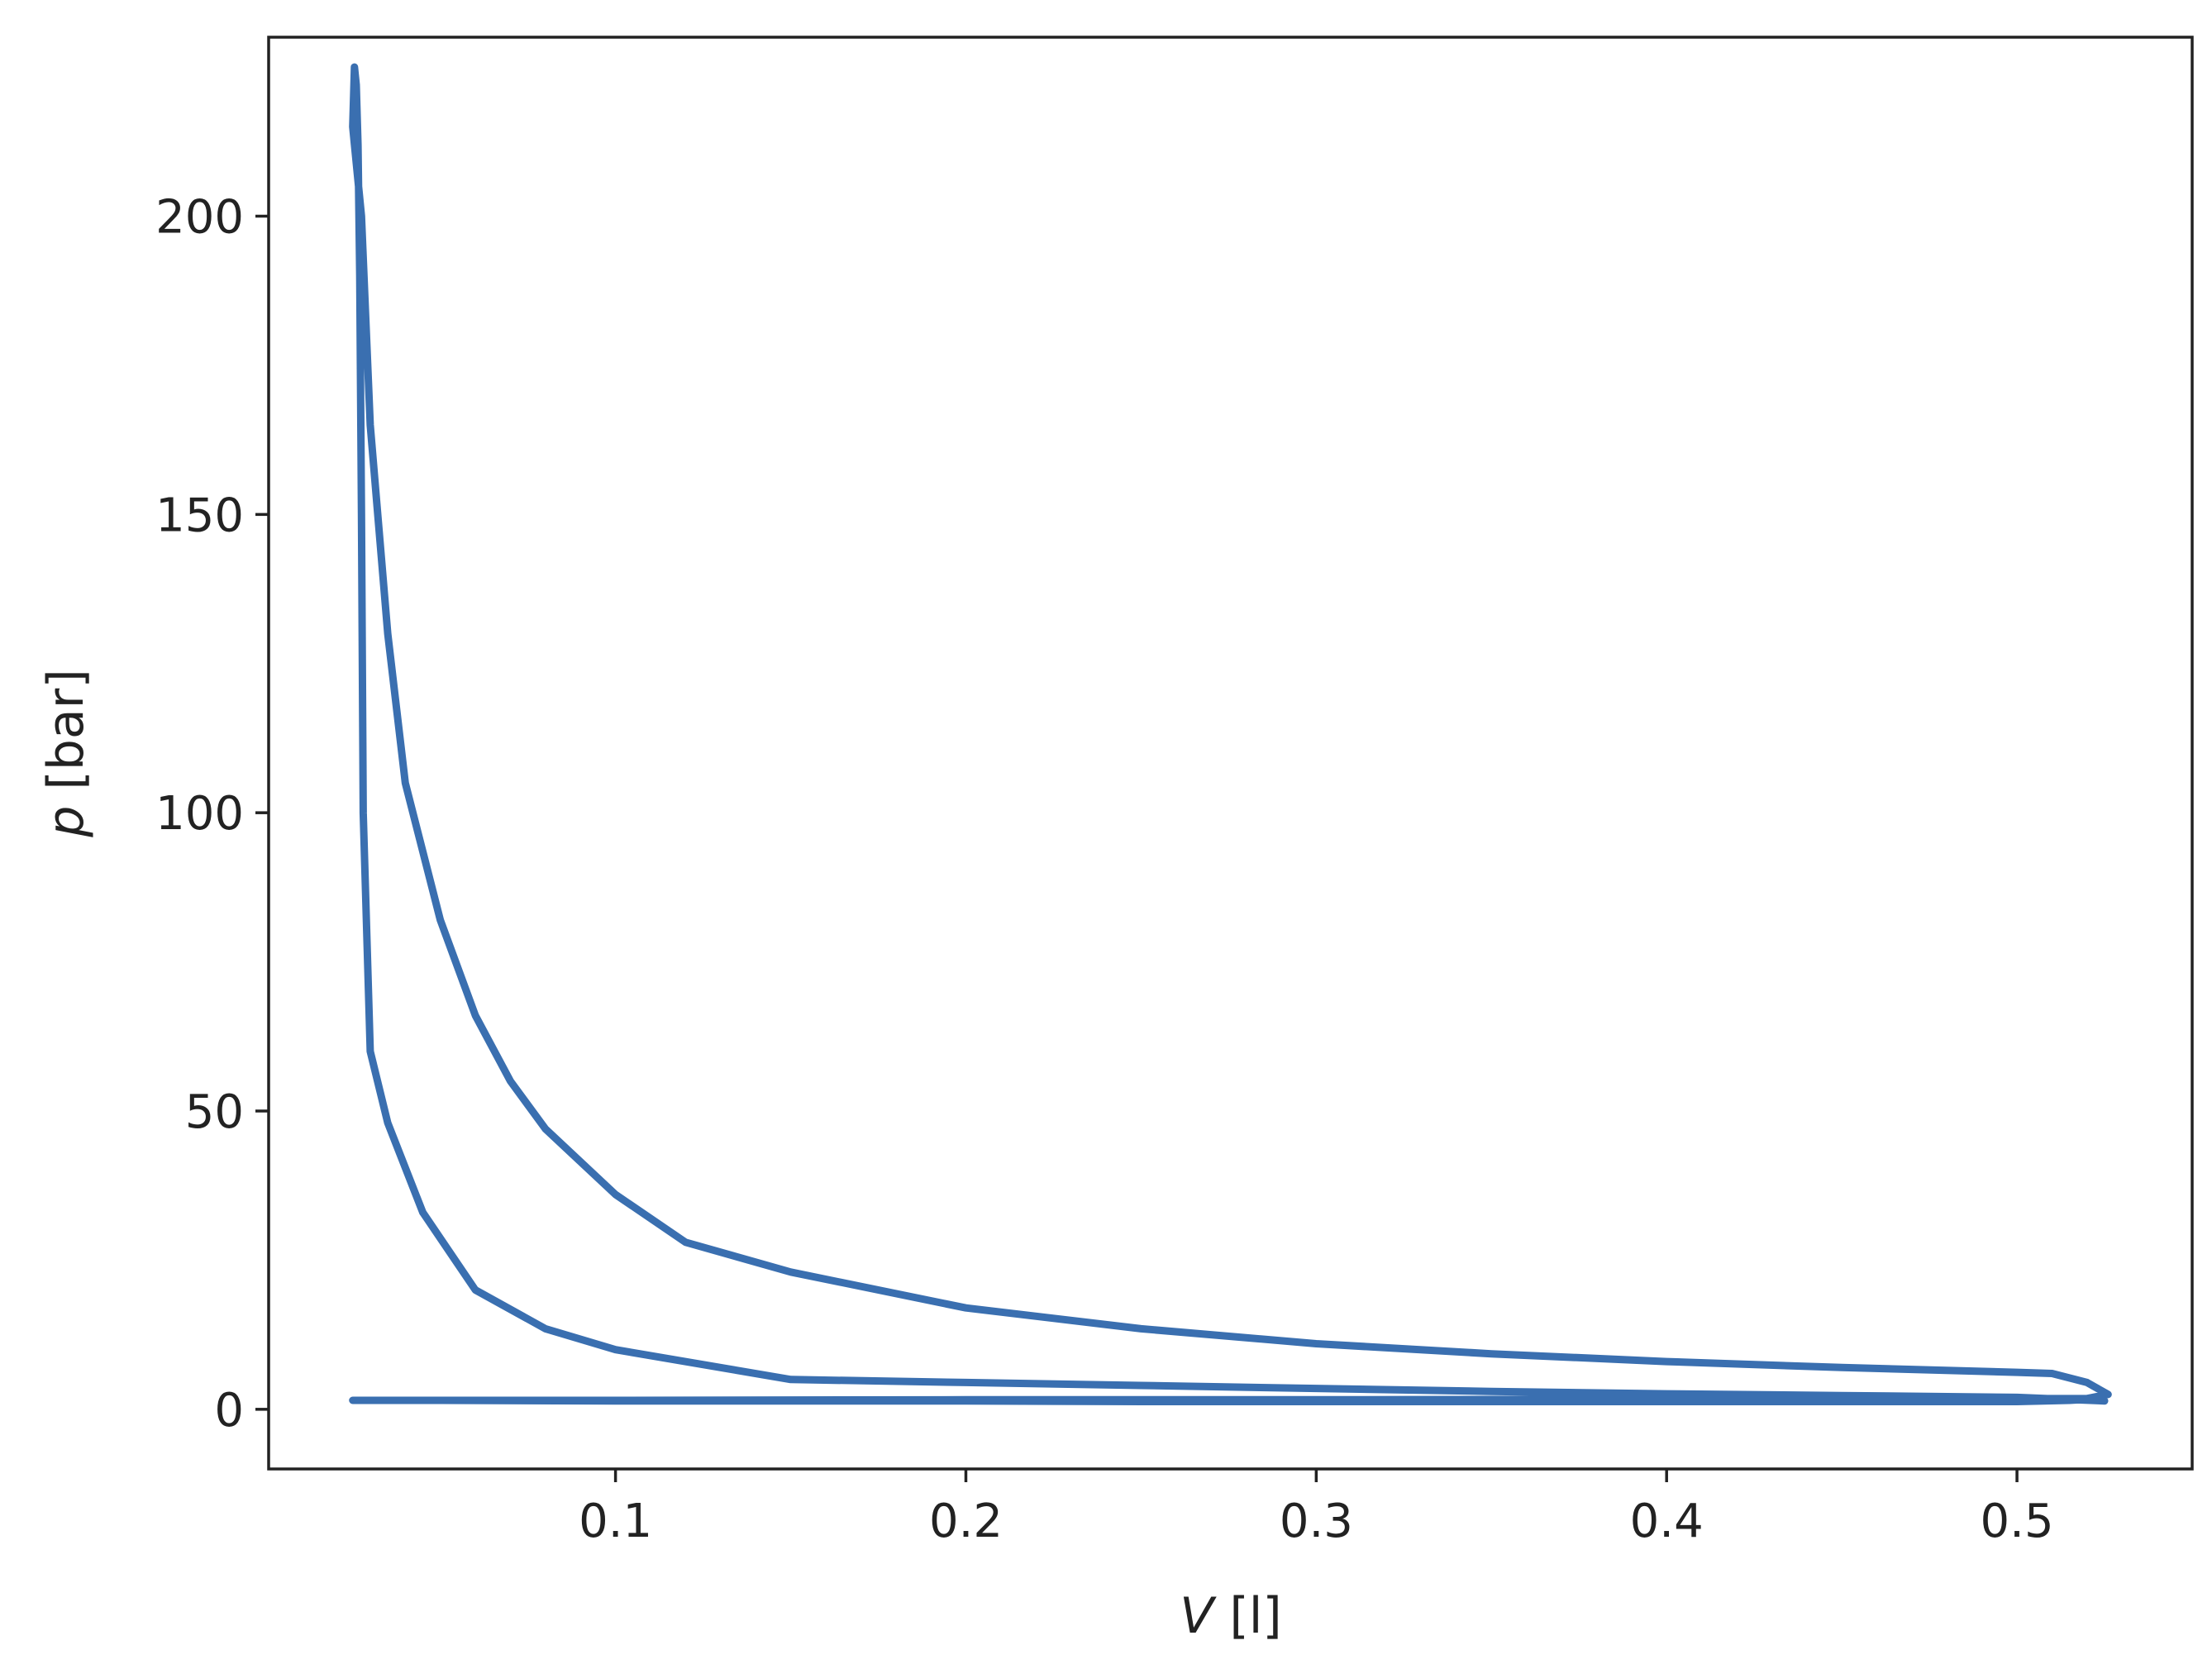  I want to click on y-tick-label: 50, so click(214, 1112).